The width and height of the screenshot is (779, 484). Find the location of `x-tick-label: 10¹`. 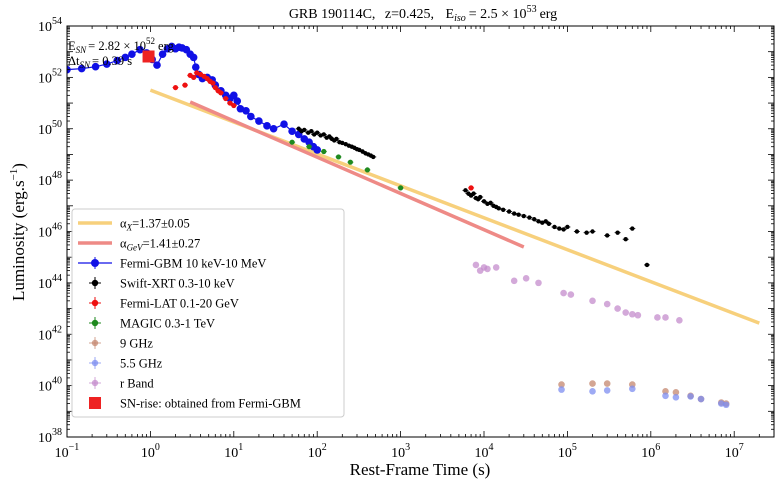

x-tick-label: 10¹ is located at coordinates (233, 451).